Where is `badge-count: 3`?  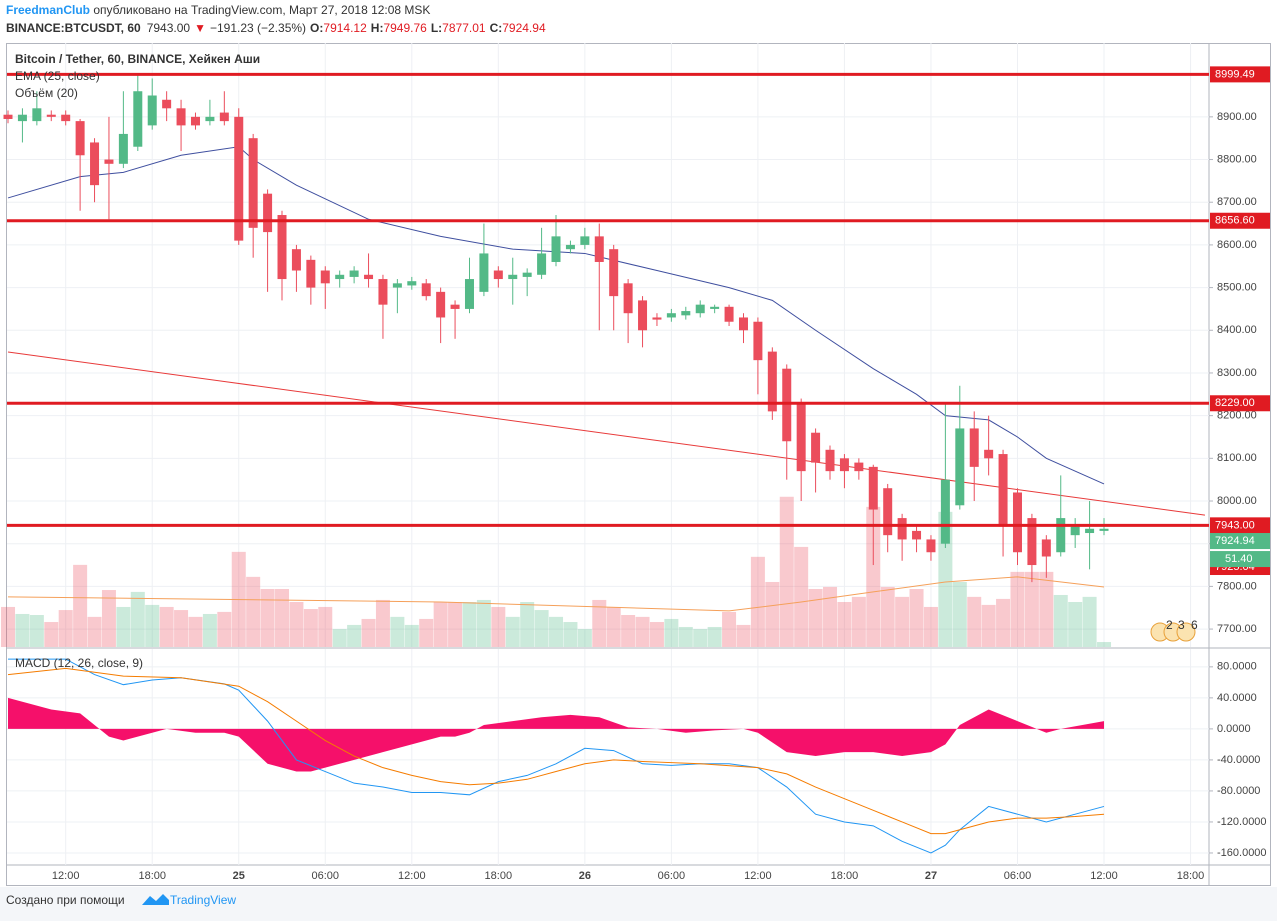 badge-count: 3 is located at coordinates (1181, 625).